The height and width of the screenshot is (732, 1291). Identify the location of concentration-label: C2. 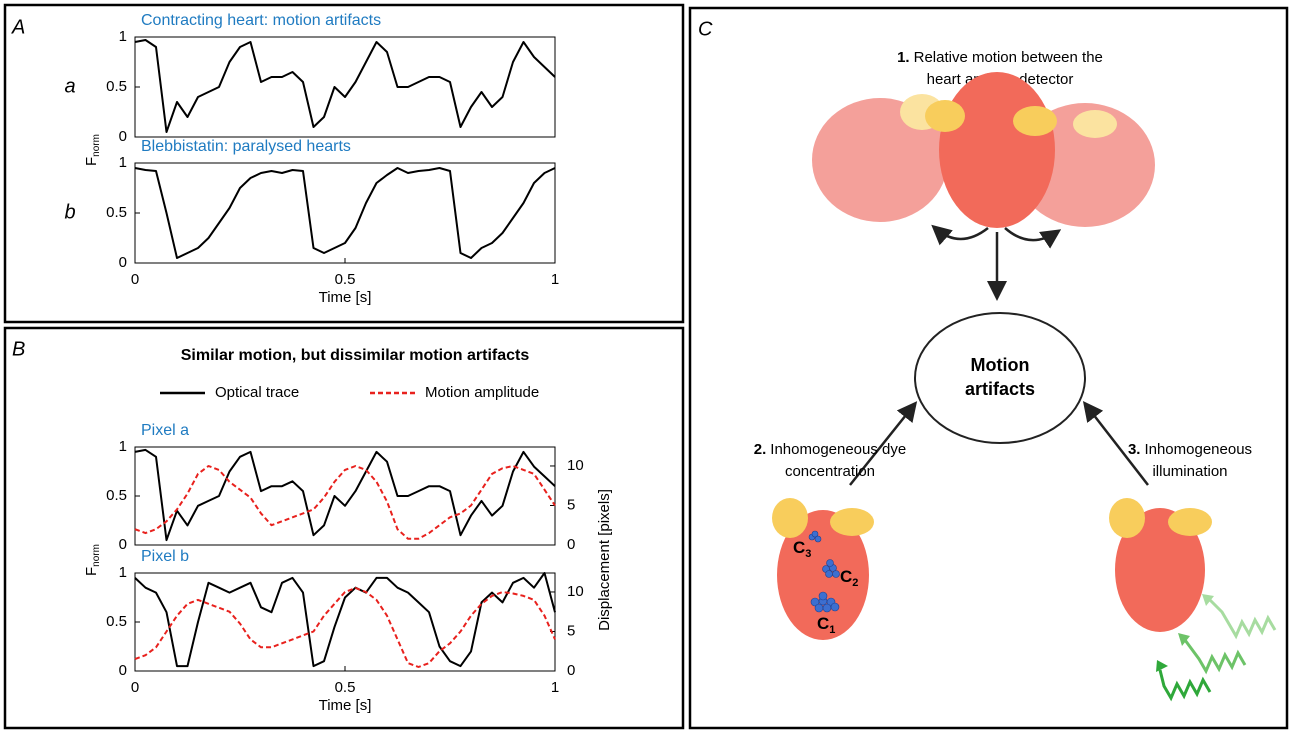
(849, 577).